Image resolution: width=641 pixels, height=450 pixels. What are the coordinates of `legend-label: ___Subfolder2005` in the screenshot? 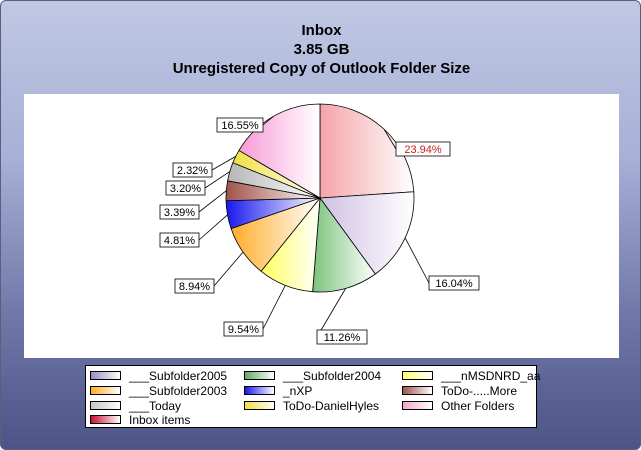 It's located at (178, 376).